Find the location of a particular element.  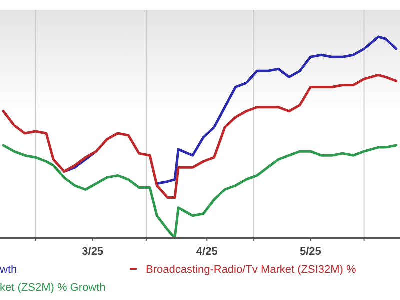

text: wth is located at coordinates (9, 270).